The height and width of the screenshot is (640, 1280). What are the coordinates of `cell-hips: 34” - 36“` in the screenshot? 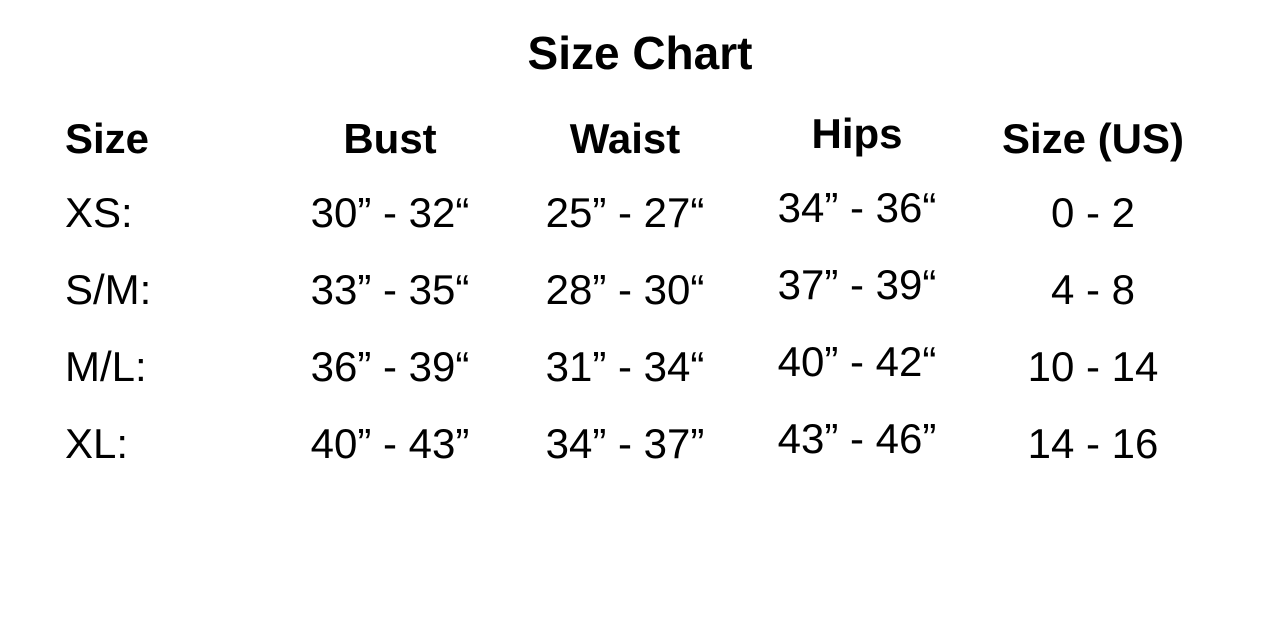 It's located at (857, 207).